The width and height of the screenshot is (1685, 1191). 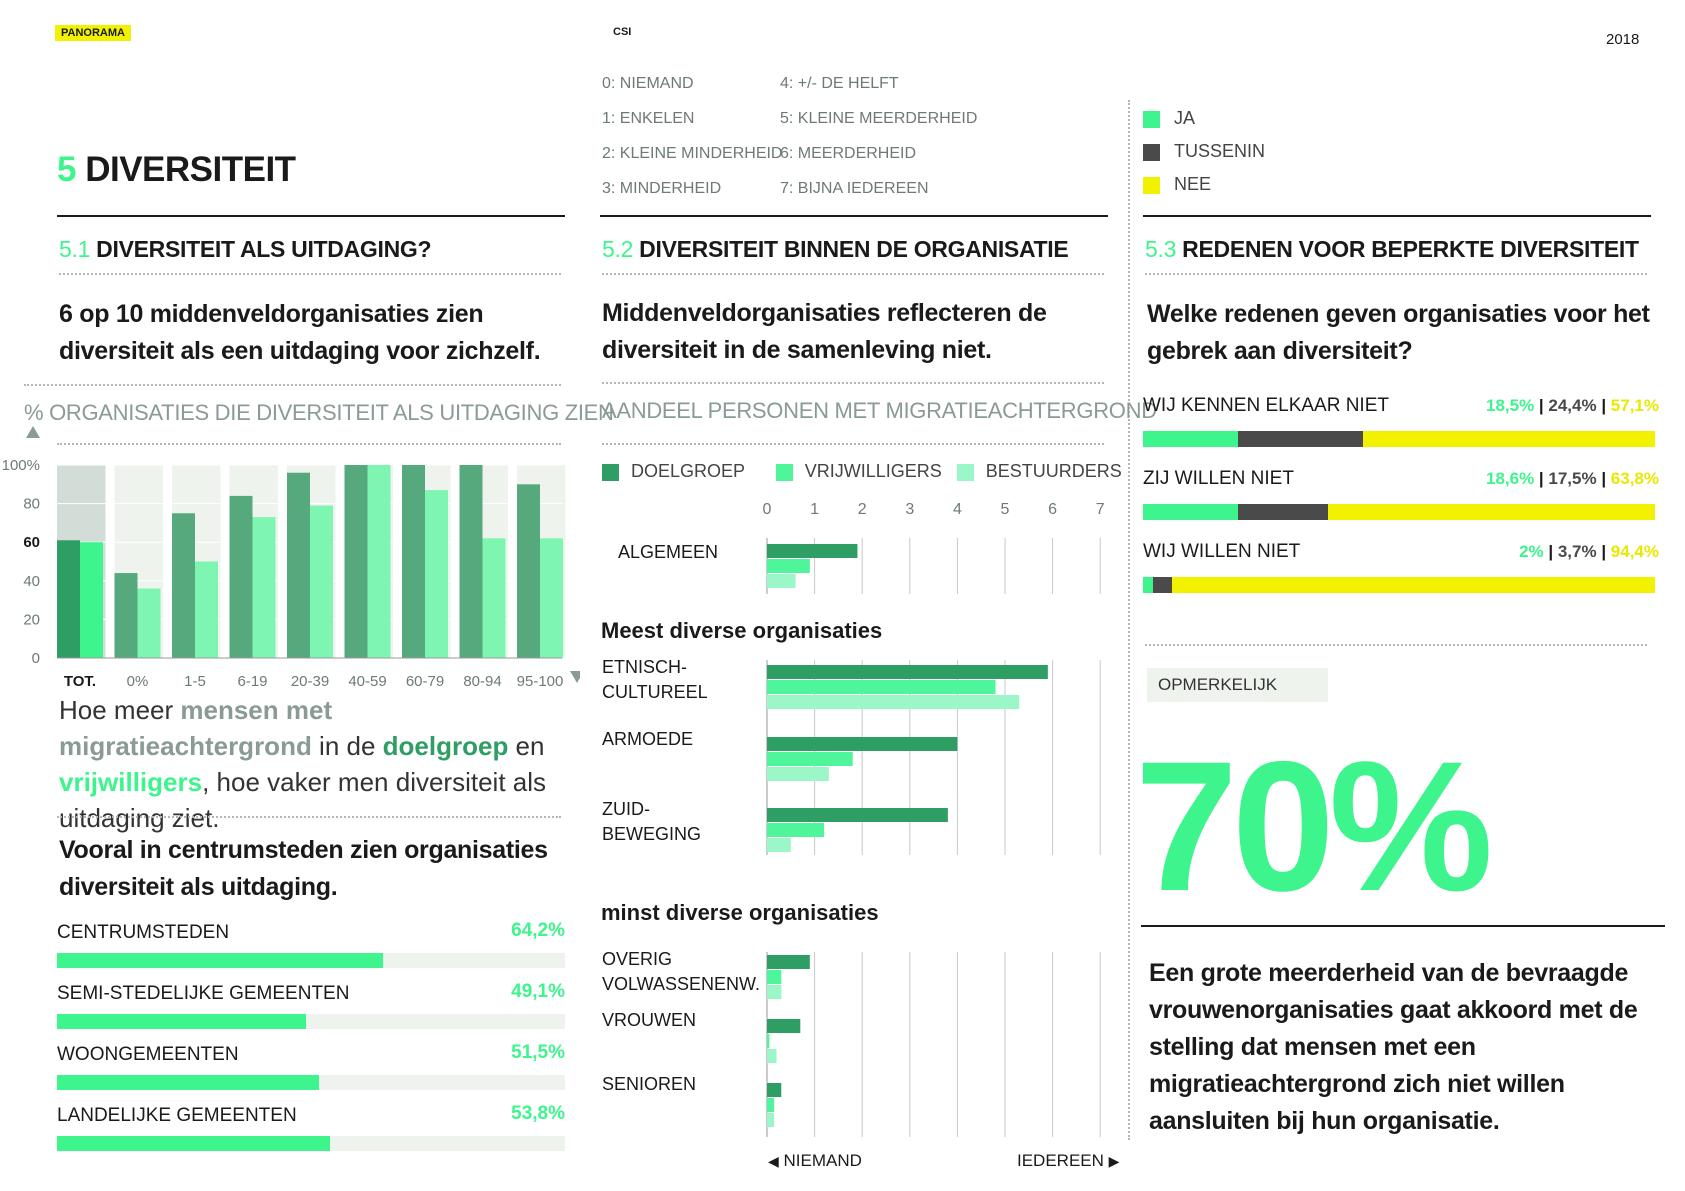 I want to click on down-arrow-icon, so click(x=575, y=677).